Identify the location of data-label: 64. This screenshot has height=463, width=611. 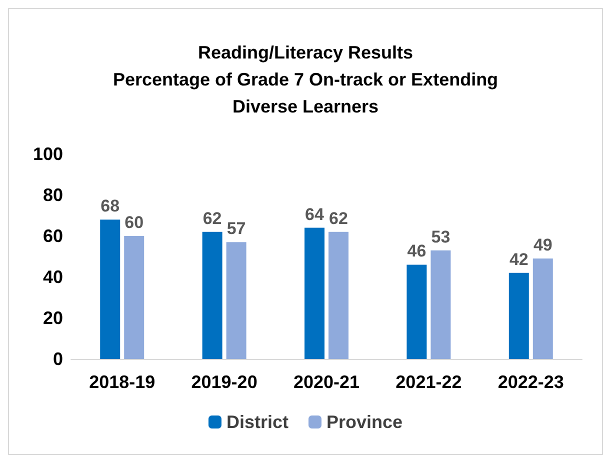
(314, 214).